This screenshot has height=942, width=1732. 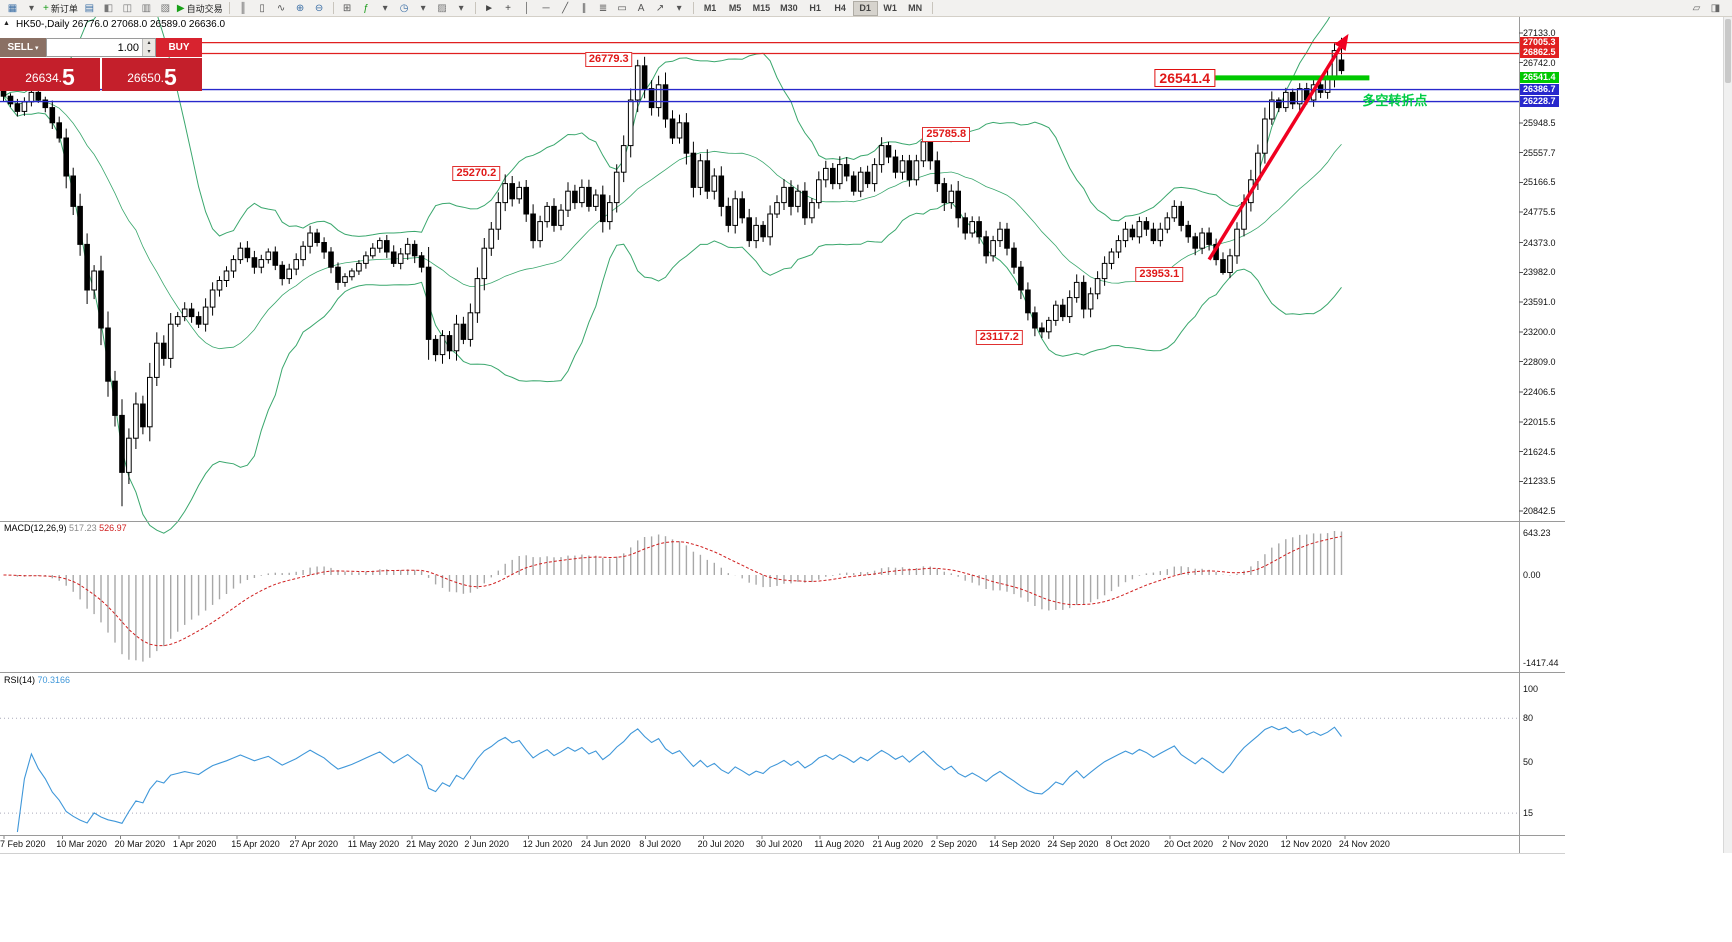 I want to click on toolbar-group: ⊞ ƒ ▾ ◷ ▾ ▨ ▾, so click(x=404, y=8).